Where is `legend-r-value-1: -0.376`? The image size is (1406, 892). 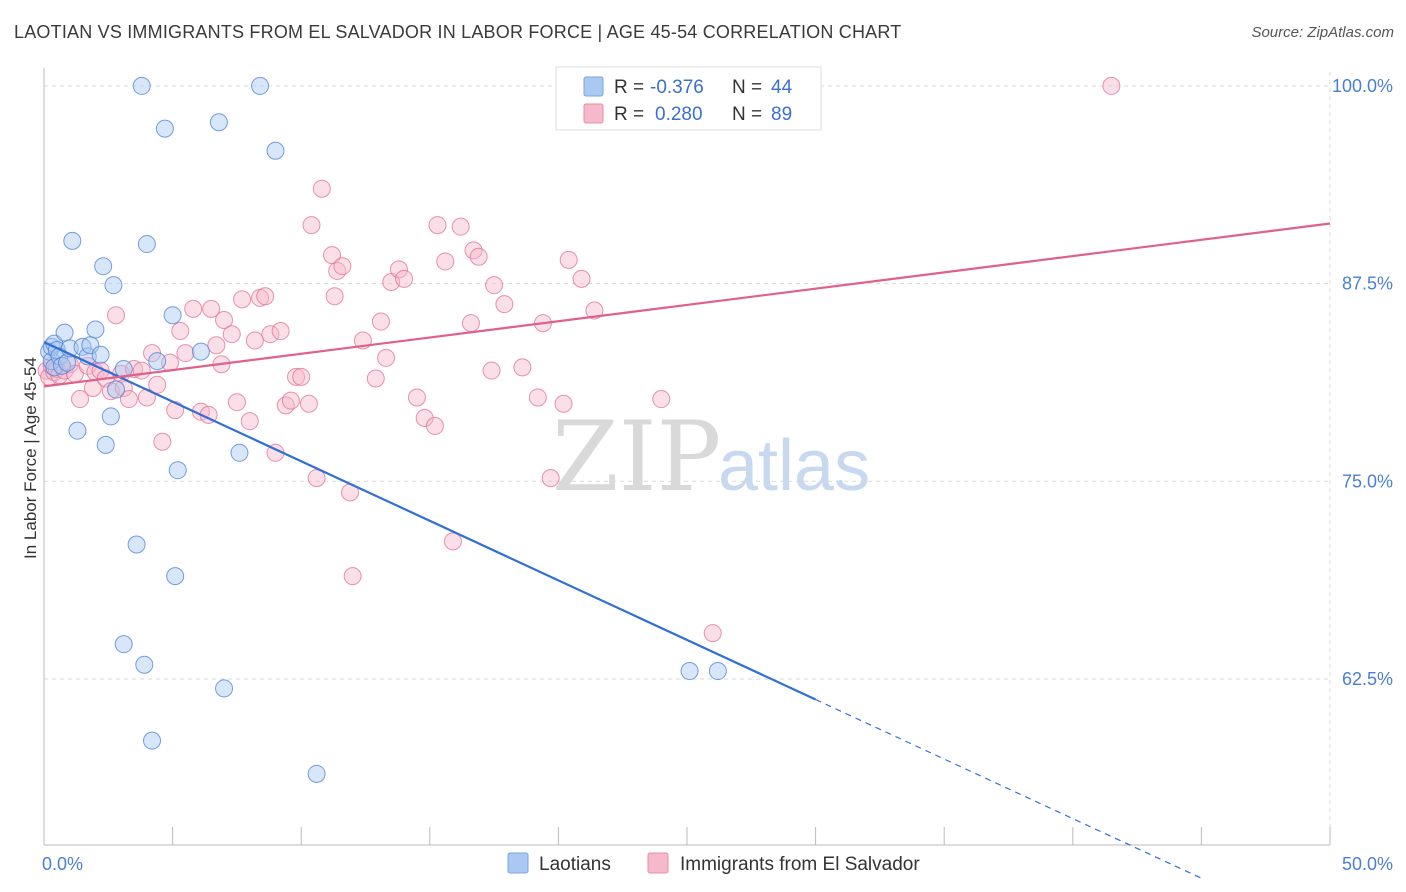 legend-r-value-1: -0.376 is located at coordinates (677, 87).